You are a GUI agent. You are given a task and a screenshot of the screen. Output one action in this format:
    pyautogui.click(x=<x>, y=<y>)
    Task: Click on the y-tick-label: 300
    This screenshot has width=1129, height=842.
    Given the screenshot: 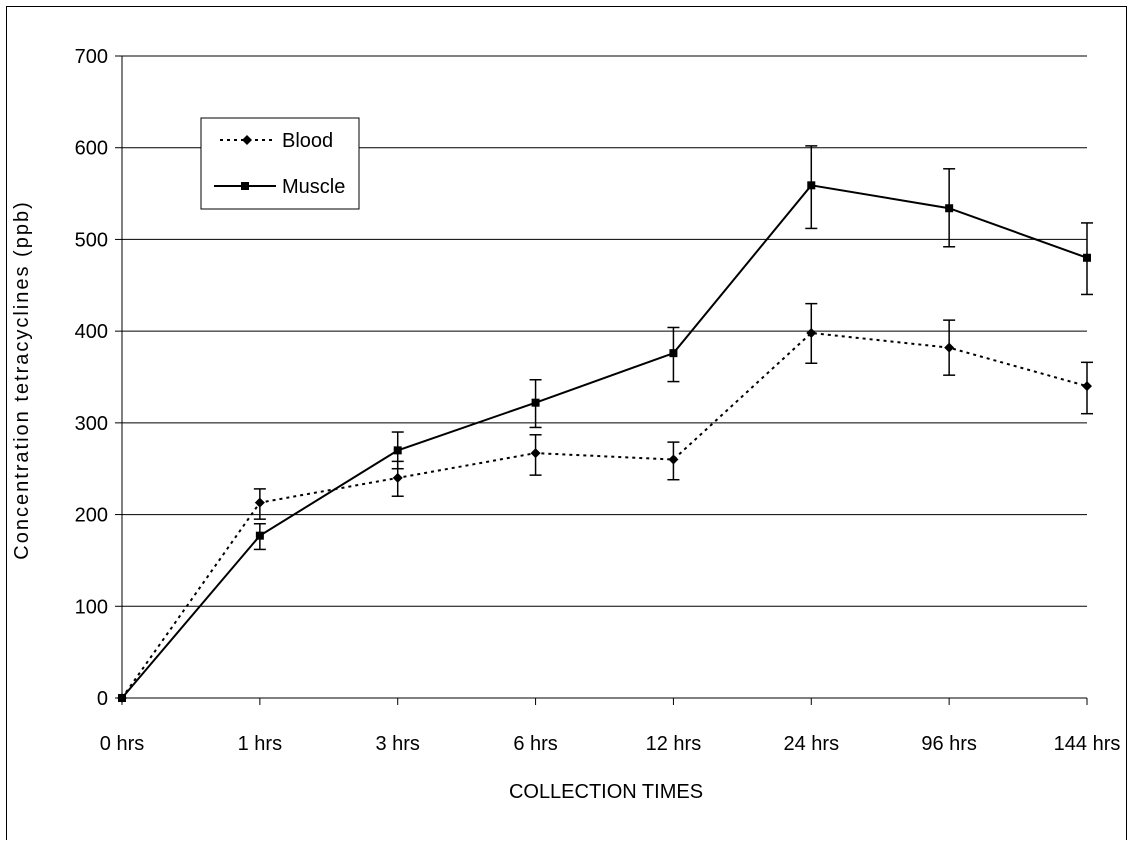 What is the action you would take?
    pyautogui.click(x=91, y=424)
    